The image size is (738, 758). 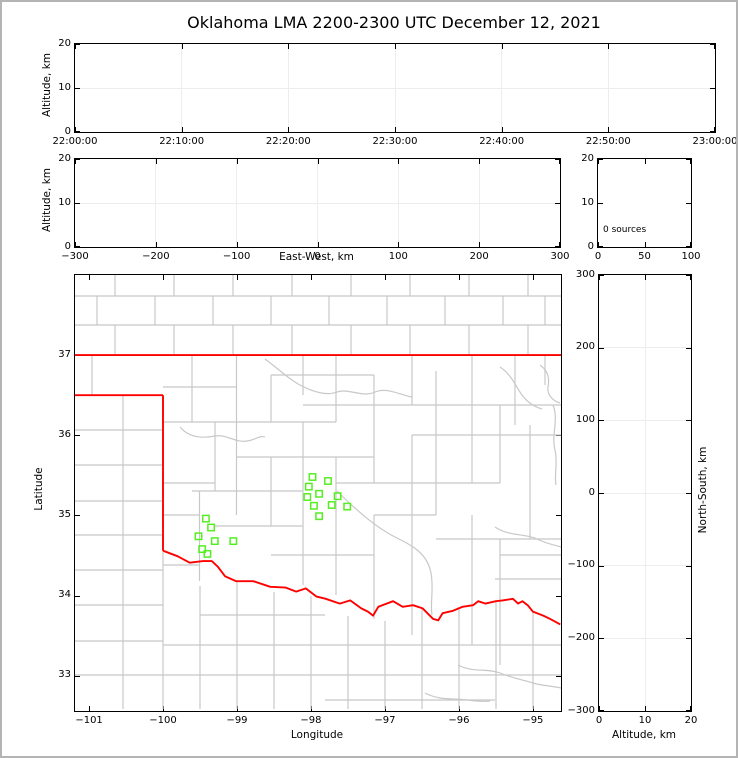 I want to click on ew-panel-xlabel: East-West, km, so click(x=316, y=257).